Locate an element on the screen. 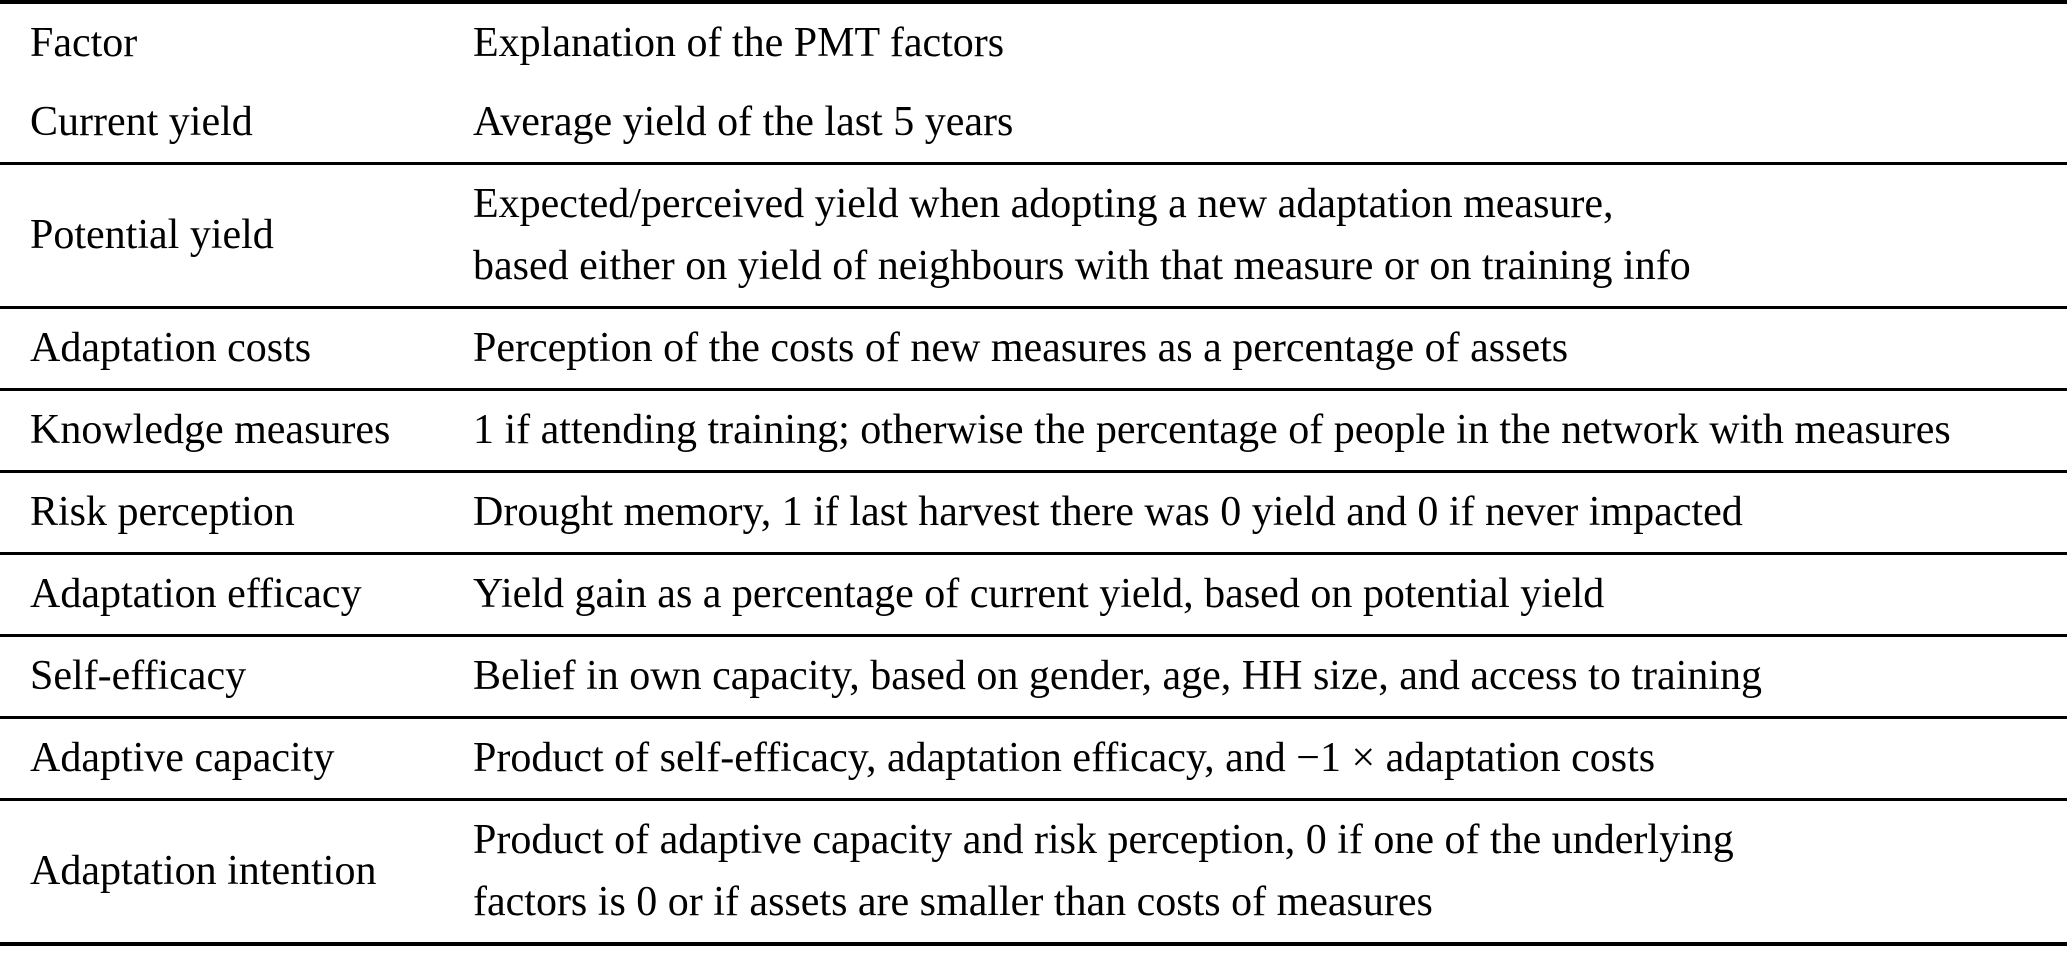 Image resolution: width=2067 pixels, height=958 pixels. factor-cell: Adaptation costs is located at coordinates (171, 348).